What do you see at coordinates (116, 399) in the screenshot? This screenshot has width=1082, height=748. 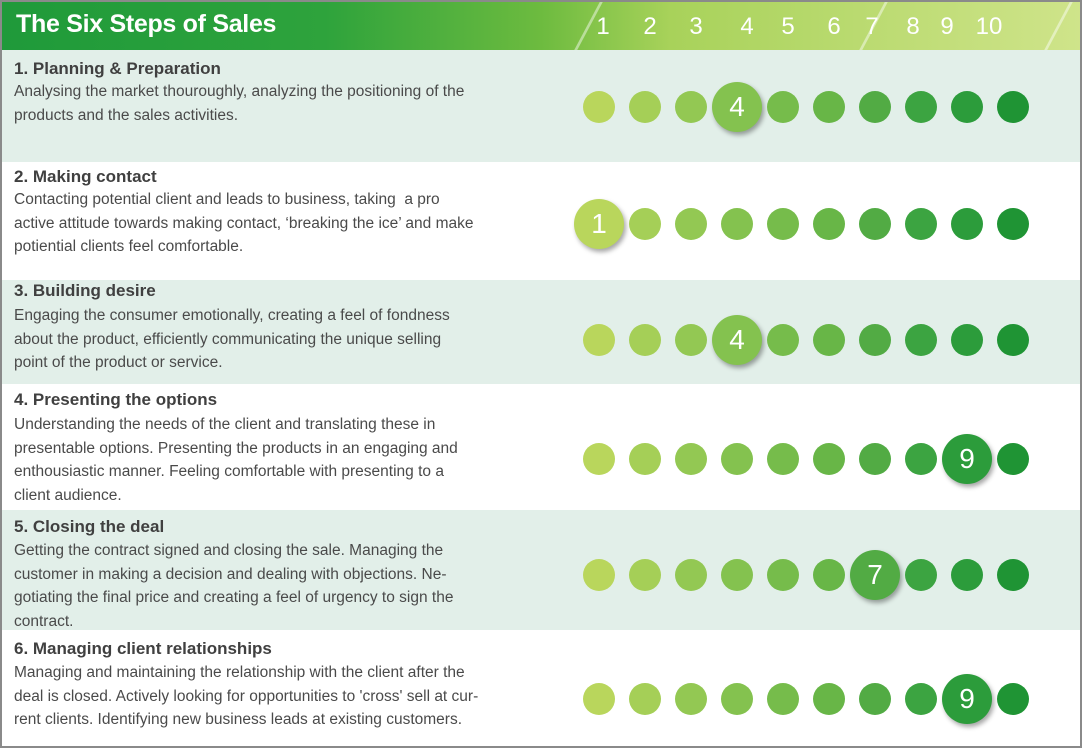 I see `step-title: 4. Presenting the options` at bounding box center [116, 399].